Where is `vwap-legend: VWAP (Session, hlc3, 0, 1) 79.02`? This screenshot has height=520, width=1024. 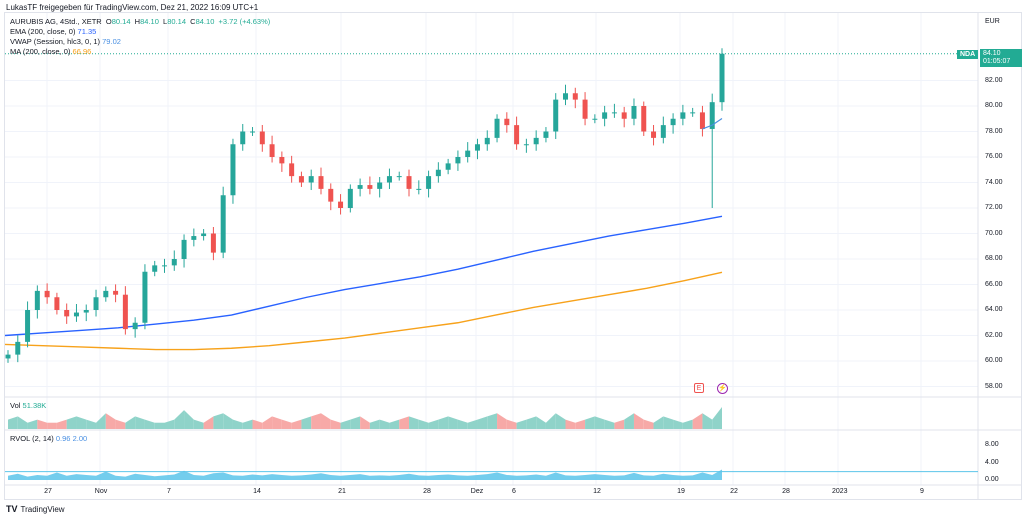 vwap-legend: VWAP (Session, hlc3, 0, 1) 79.02 is located at coordinates (65, 42).